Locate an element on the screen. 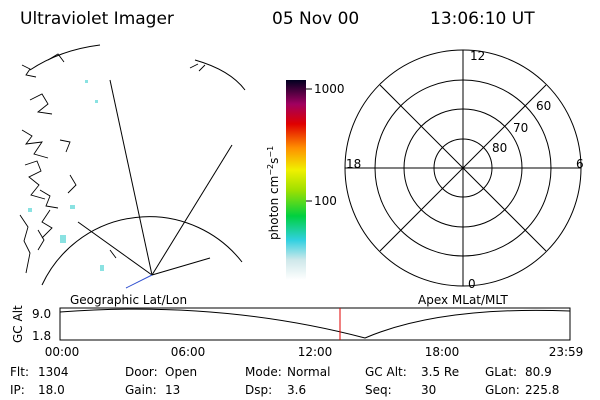 The width and height of the screenshot is (600, 400). info-label: Gain: is located at coordinates (141, 390).